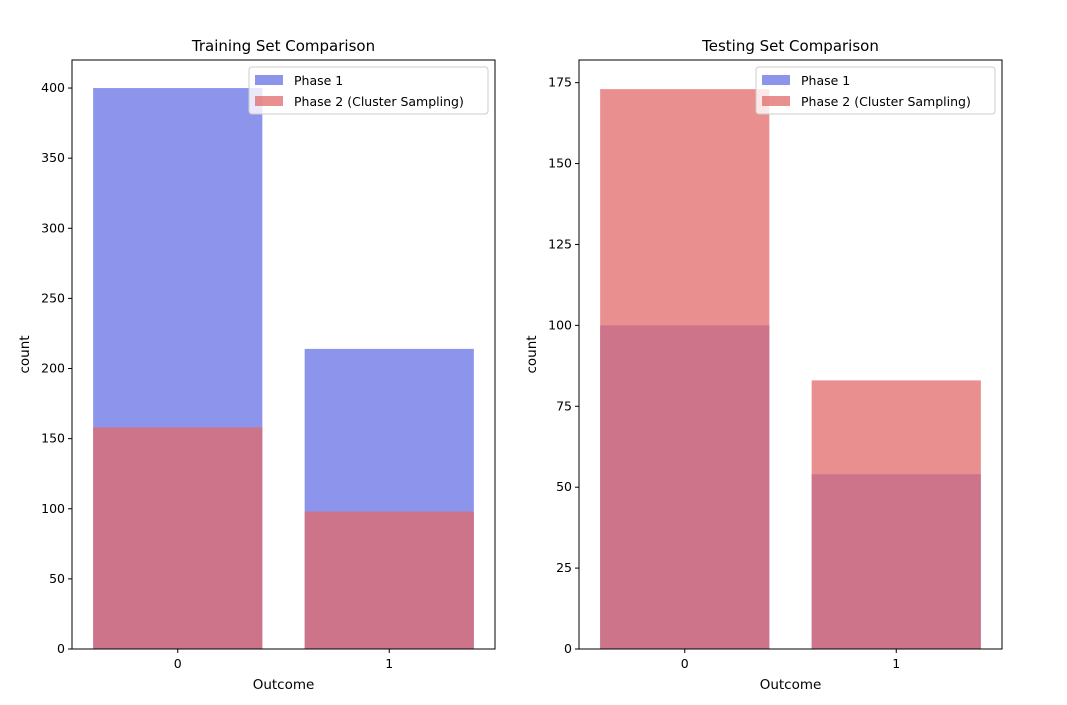 The image size is (1067, 705). Describe the element at coordinates (53, 87) in the screenshot. I see `y-tick-label: 400` at that location.